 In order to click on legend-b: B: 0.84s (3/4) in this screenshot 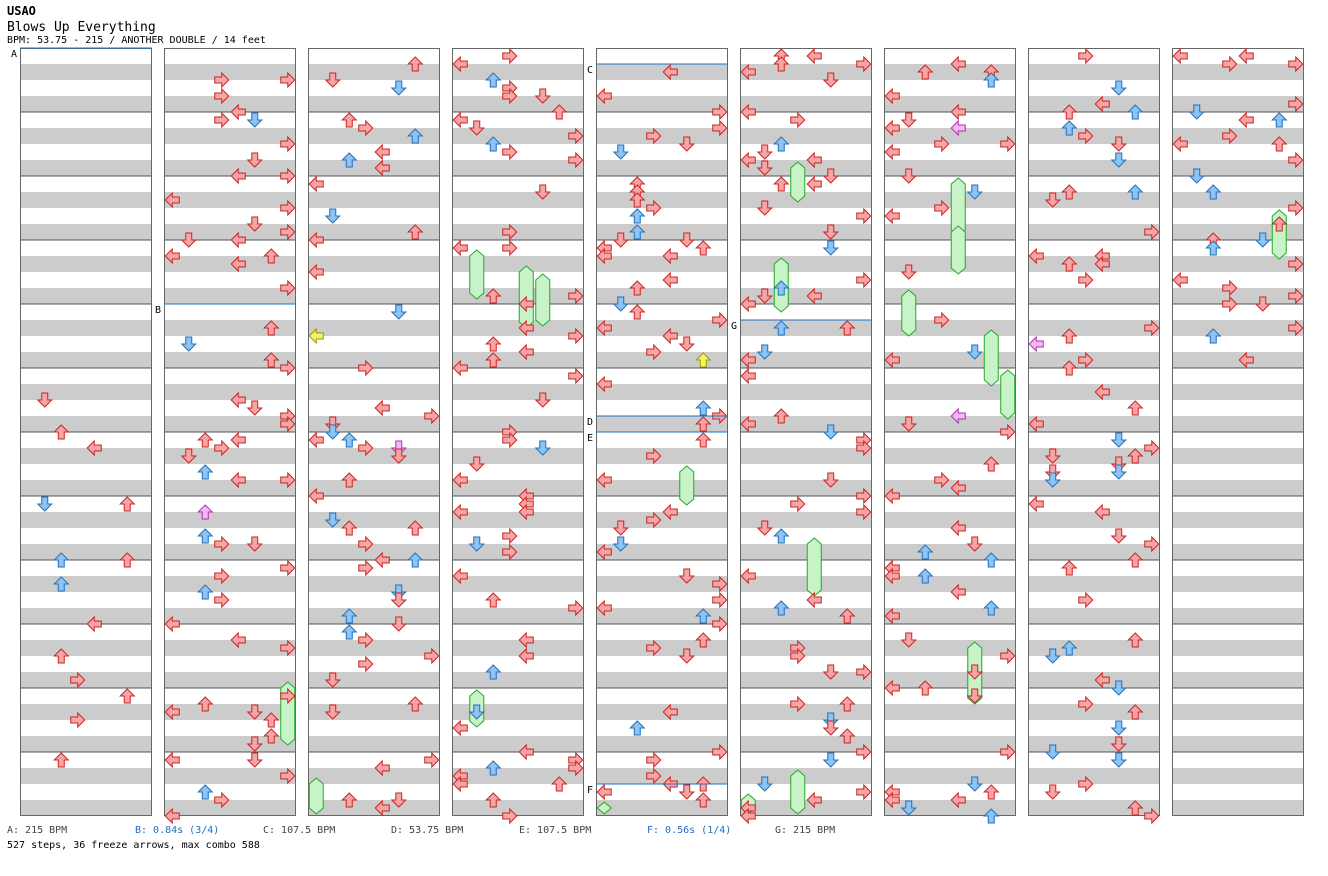, I will do `click(177, 830)`.